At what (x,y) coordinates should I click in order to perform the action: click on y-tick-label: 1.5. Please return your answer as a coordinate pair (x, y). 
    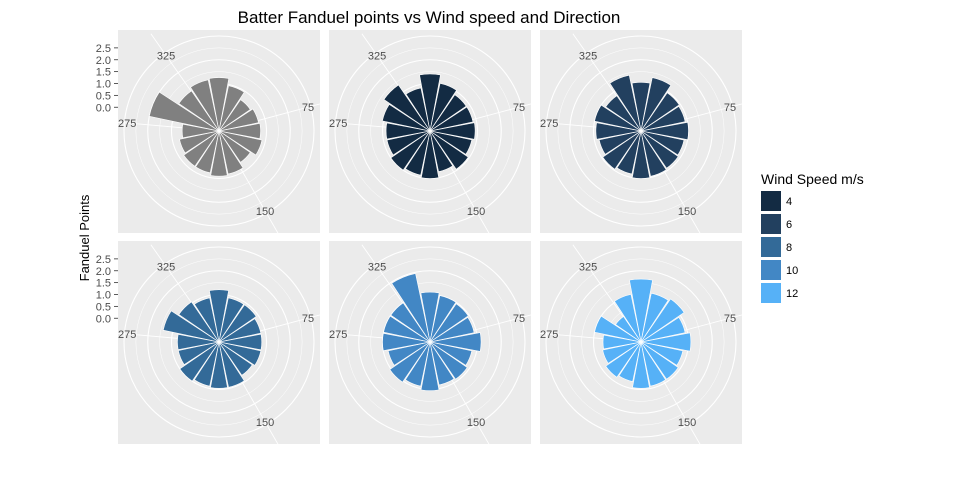
    Looking at the image, I should click on (103, 284).